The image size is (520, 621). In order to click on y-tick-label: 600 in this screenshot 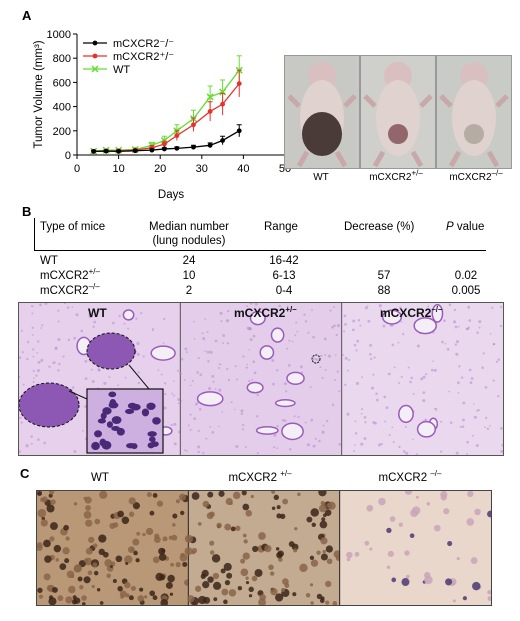, I will do `click(62, 83)`.